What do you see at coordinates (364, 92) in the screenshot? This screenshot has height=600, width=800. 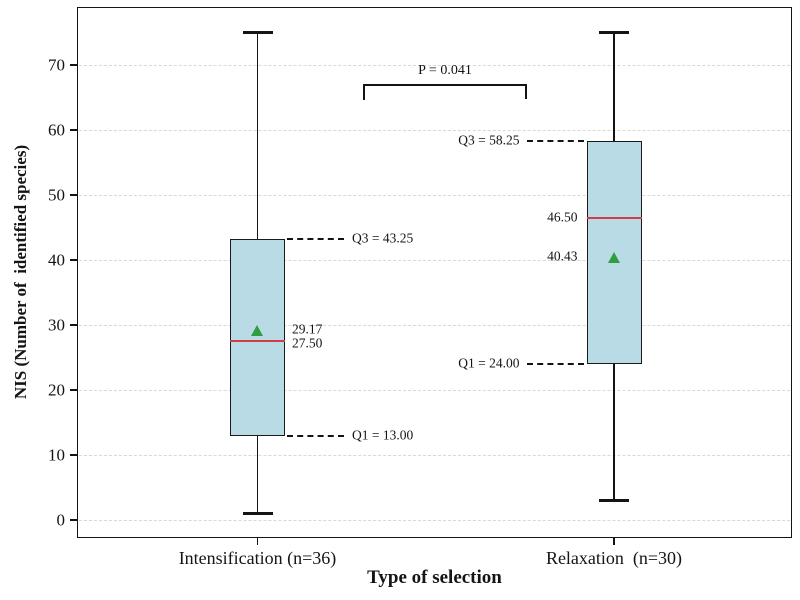 I see `significance-bracket-left-tick` at bounding box center [364, 92].